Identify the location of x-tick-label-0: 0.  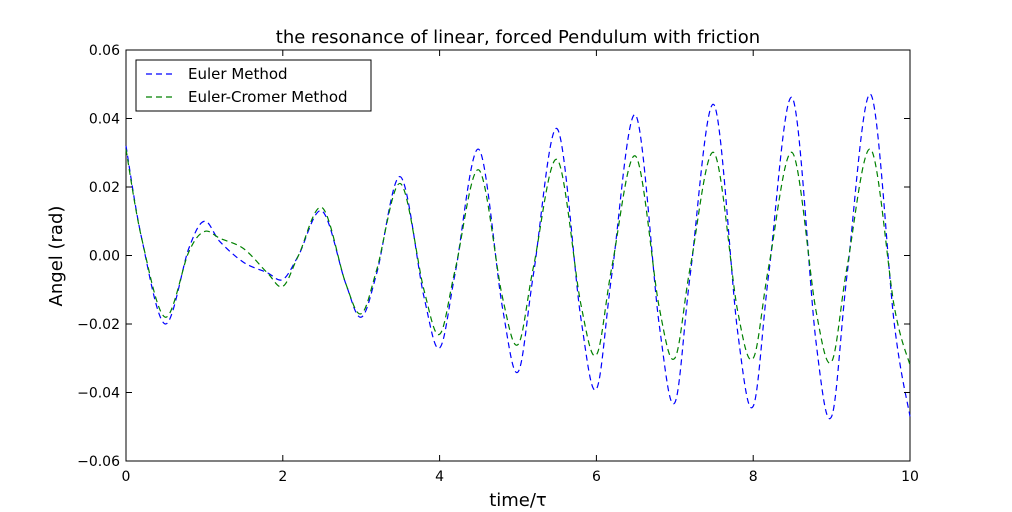
(126, 477).